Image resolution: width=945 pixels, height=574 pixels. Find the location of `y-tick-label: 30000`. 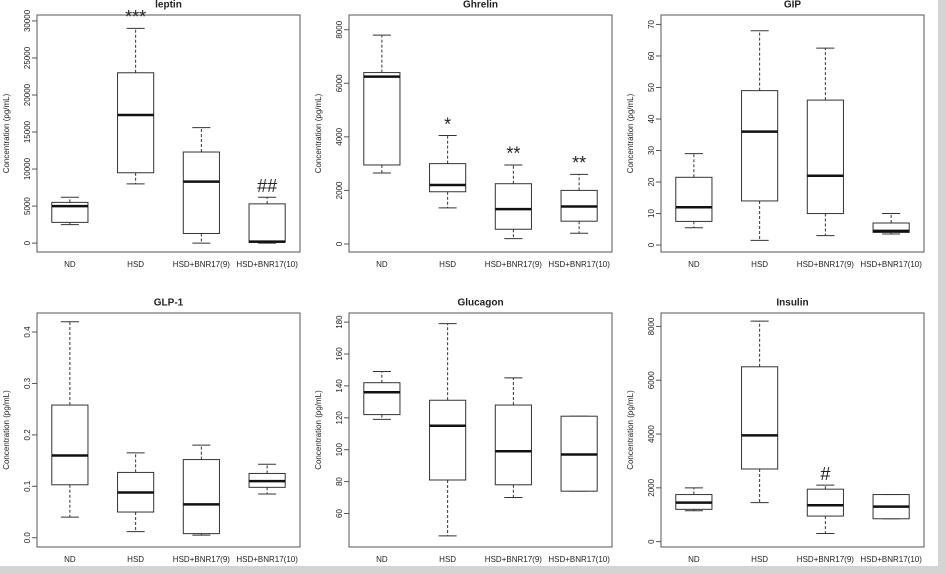

y-tick-label: 30000 is located at coordinates (27, 20).